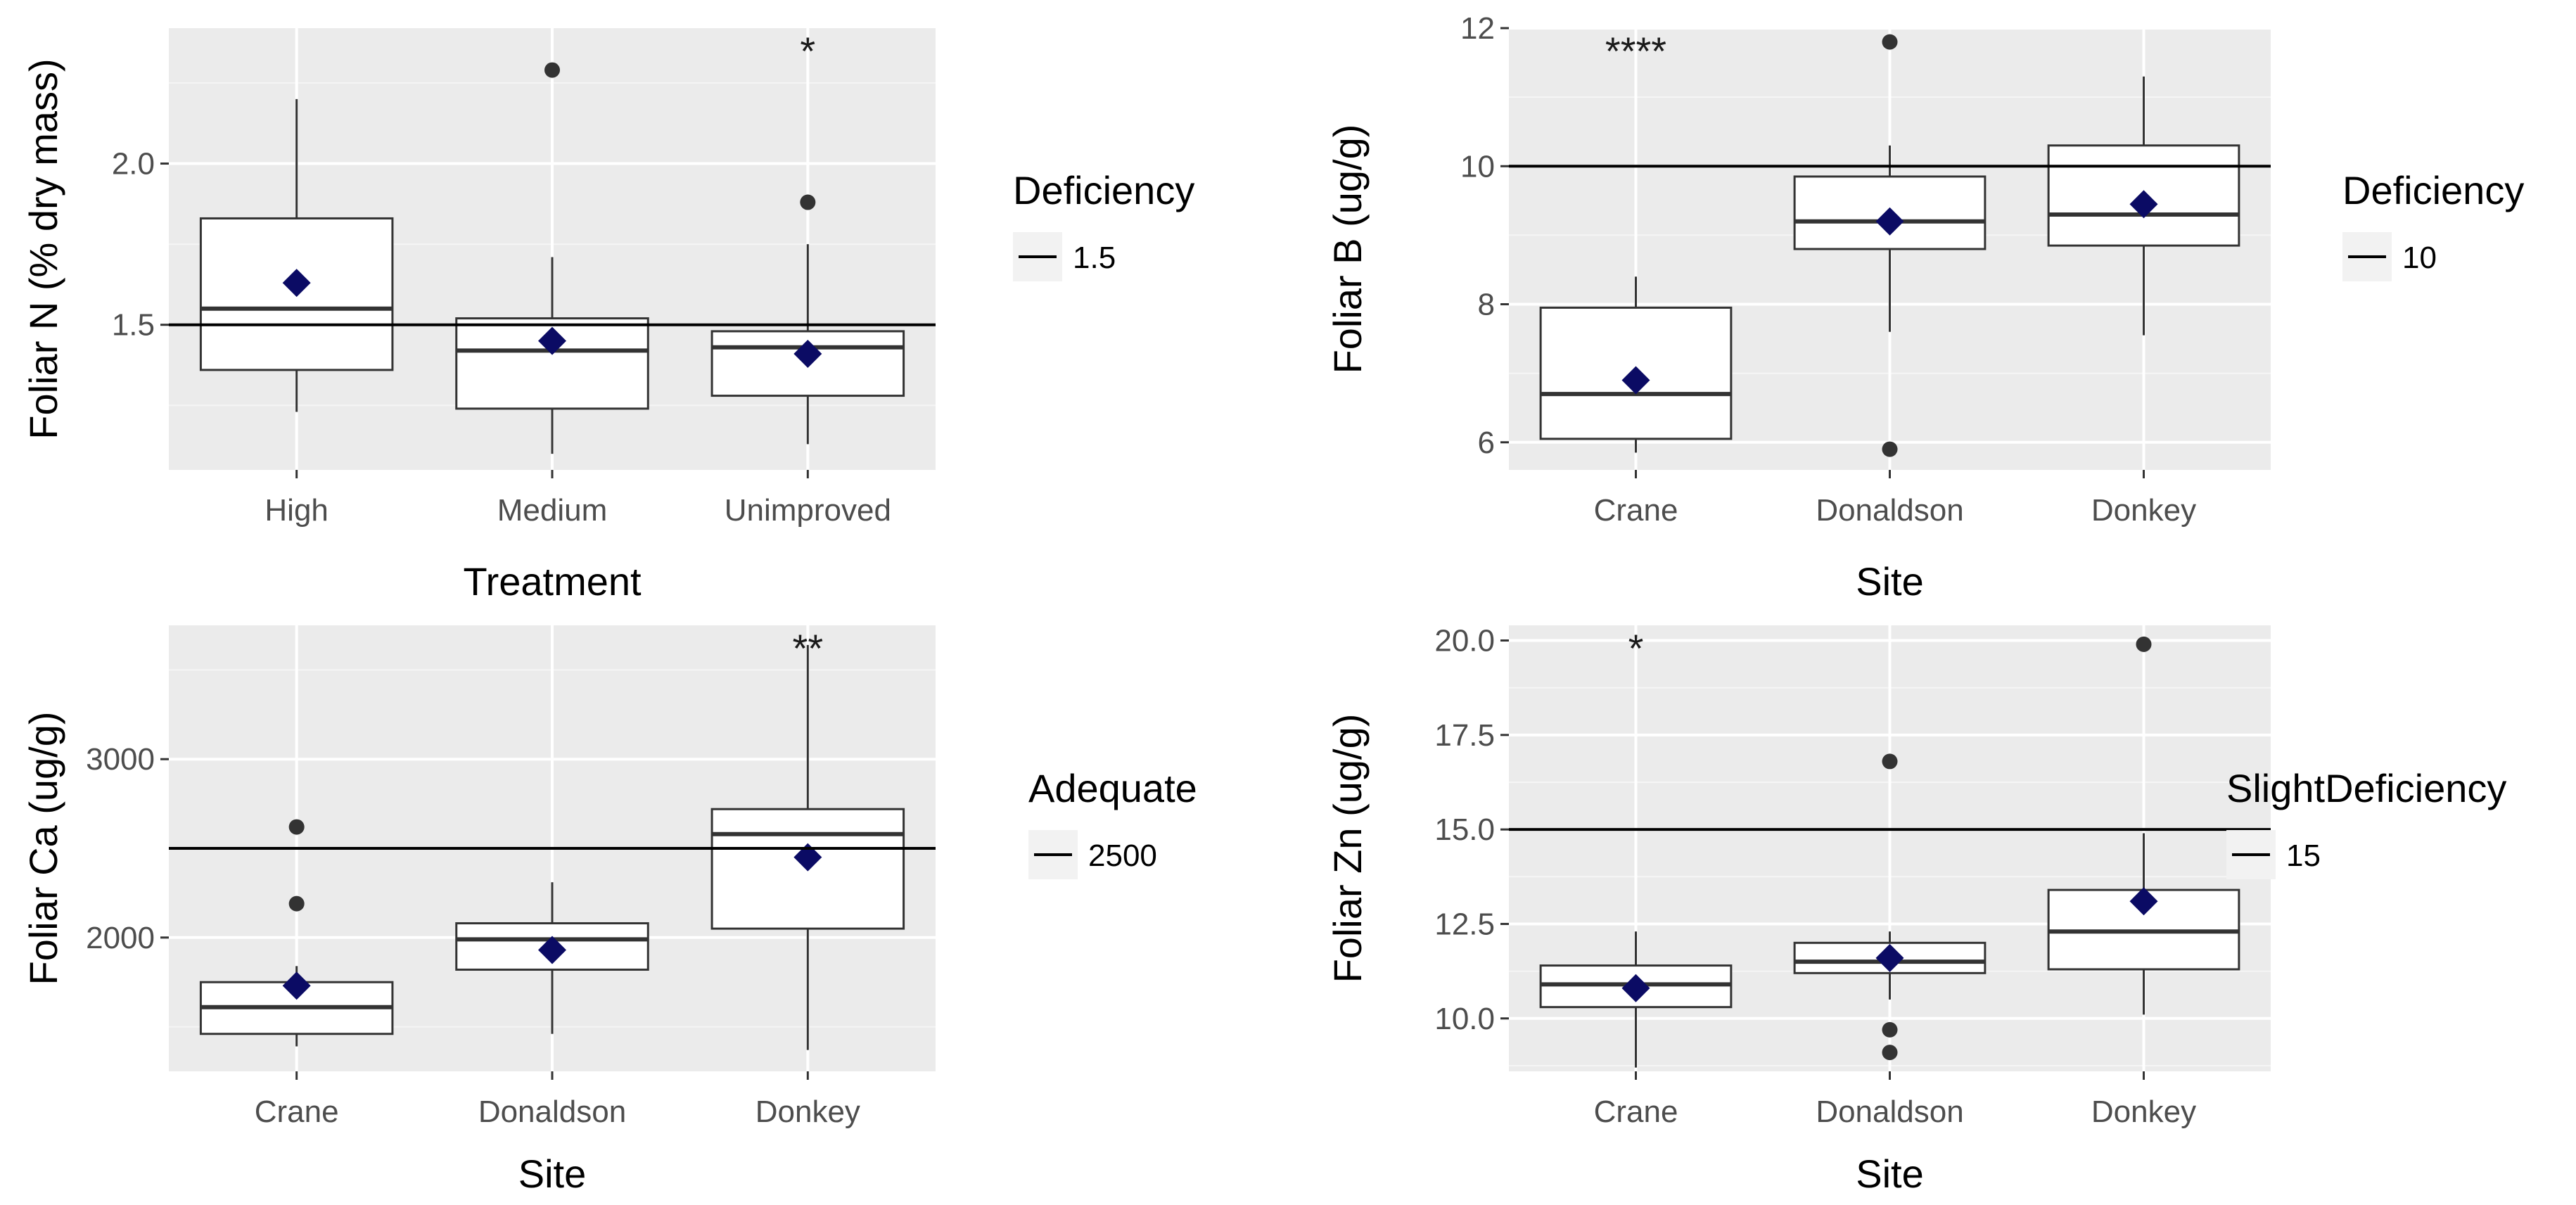 The image size is (2576, 1205). What do you see at coordinates (1464, 1019) in the screenshot?
I see `y-tick-label: 10.0` at bounding box center [1464, 1019].